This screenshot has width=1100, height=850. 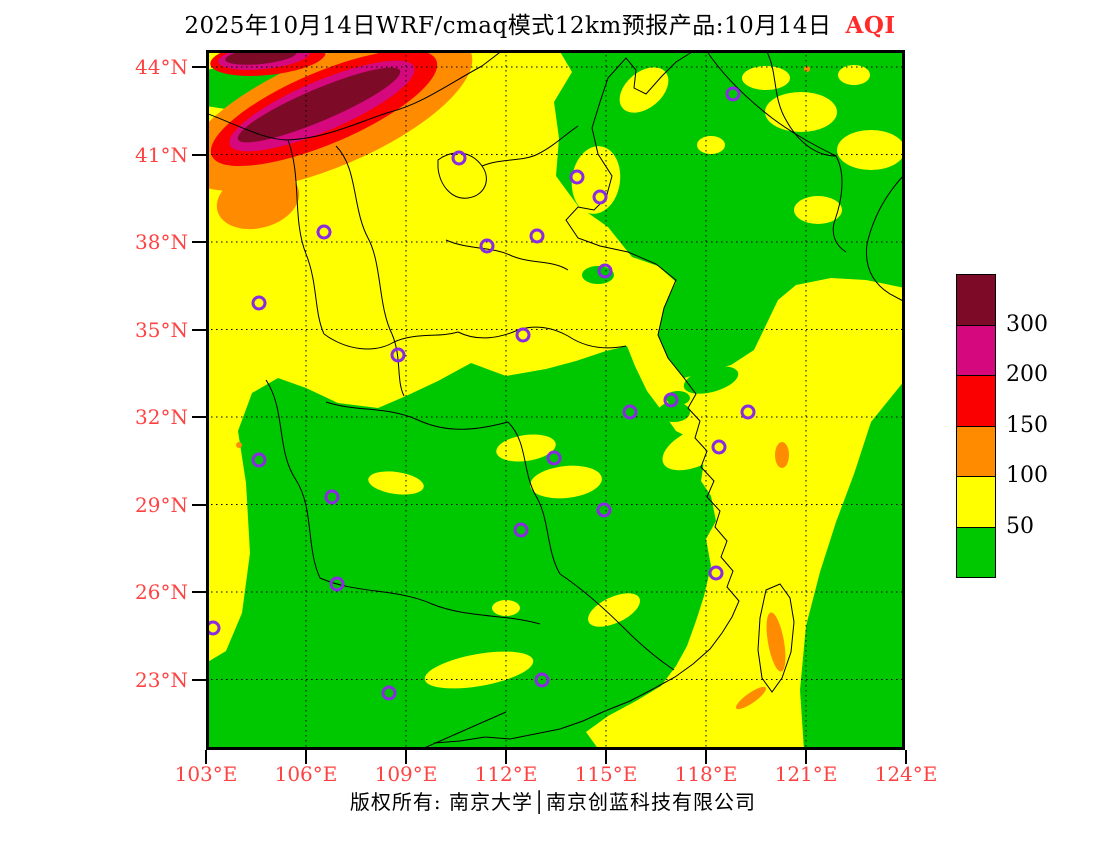 What do you see at coordinates (161, 417) in the screenshot?
I see `lat-label: 32°N` at bounding box center [161, 417].